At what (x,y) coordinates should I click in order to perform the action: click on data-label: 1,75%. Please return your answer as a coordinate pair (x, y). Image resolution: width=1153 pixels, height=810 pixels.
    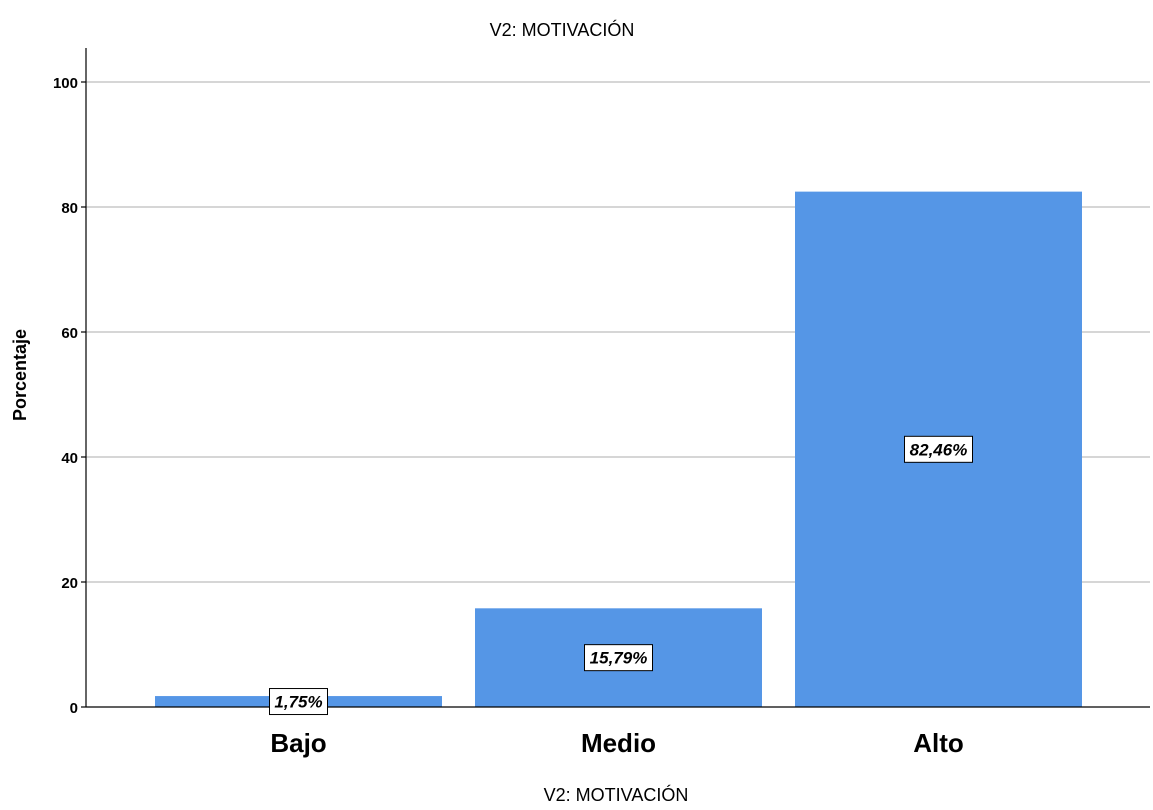
    Looking at the image, I should click on (298, 702).